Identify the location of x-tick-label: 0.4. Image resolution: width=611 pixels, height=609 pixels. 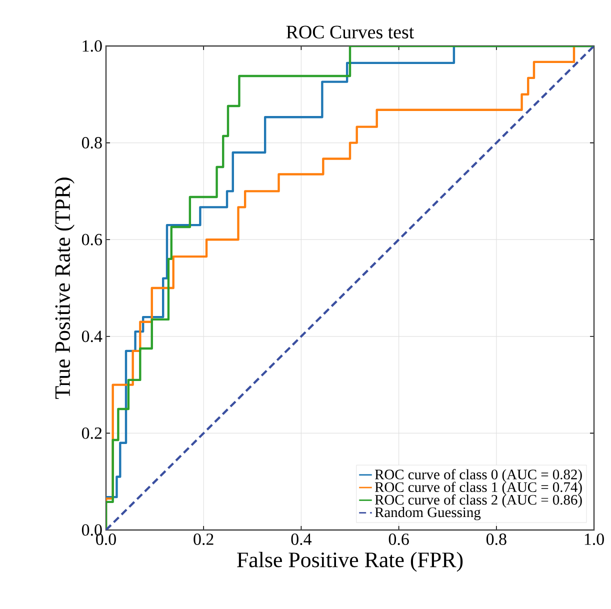
(301, 540).